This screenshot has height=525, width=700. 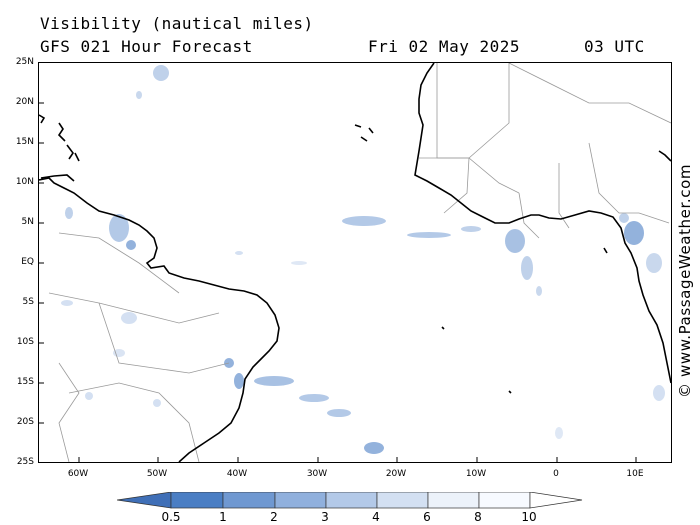 What do you see at coordinates (556, 500) in the screenshot?
I see `colorbar-arrow-high` at bounding box center [556, 500].